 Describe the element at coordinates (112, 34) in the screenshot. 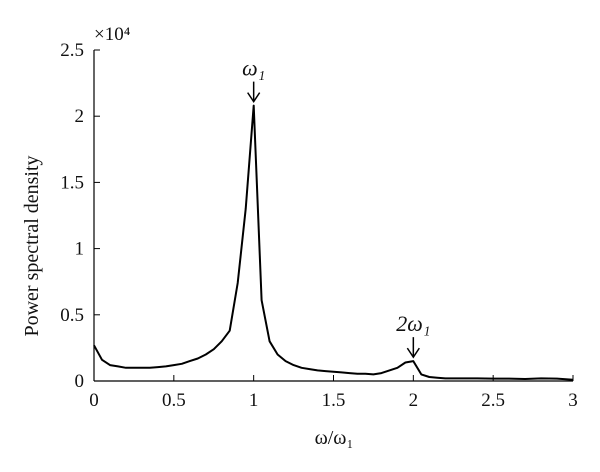

I see `y-multiplier-label: ×10⁴` at that location.